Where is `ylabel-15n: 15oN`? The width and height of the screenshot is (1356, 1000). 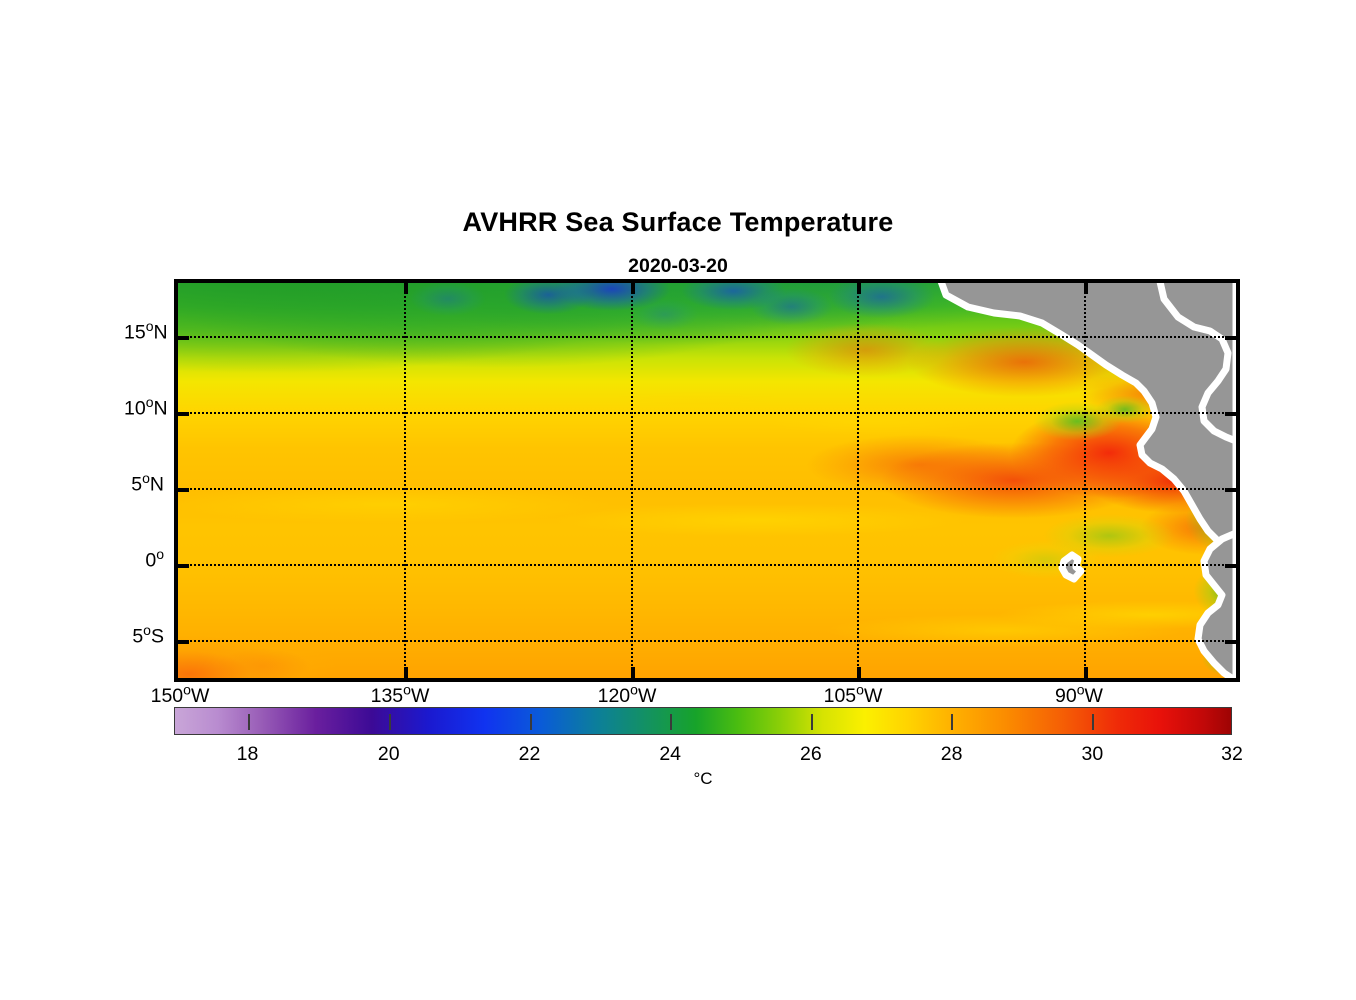 ylabel-15n: 15oN is located at coordinates (146, 331).